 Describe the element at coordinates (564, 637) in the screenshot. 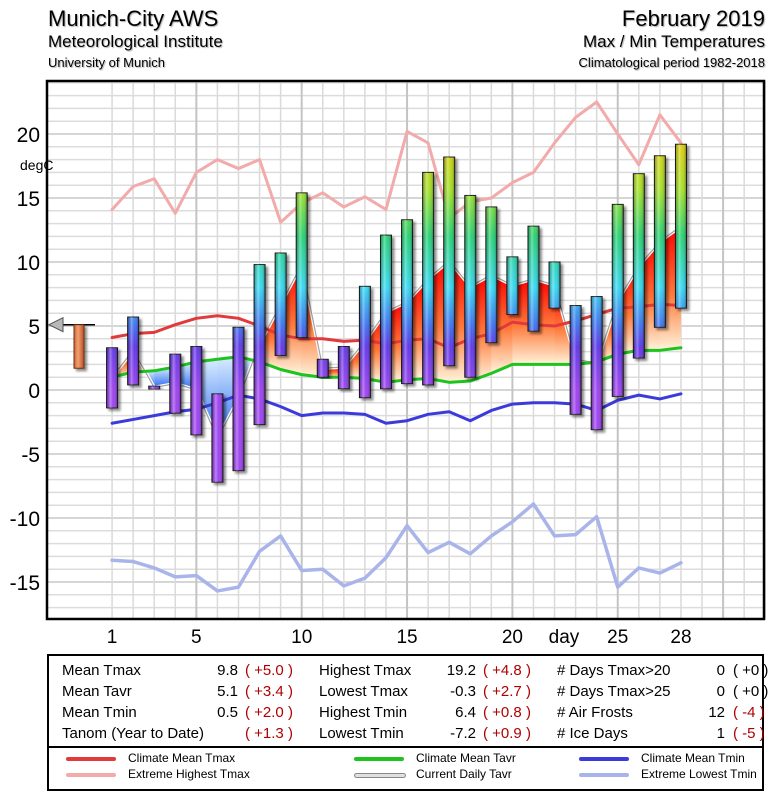

I see `x-axis-label: day` at that location.